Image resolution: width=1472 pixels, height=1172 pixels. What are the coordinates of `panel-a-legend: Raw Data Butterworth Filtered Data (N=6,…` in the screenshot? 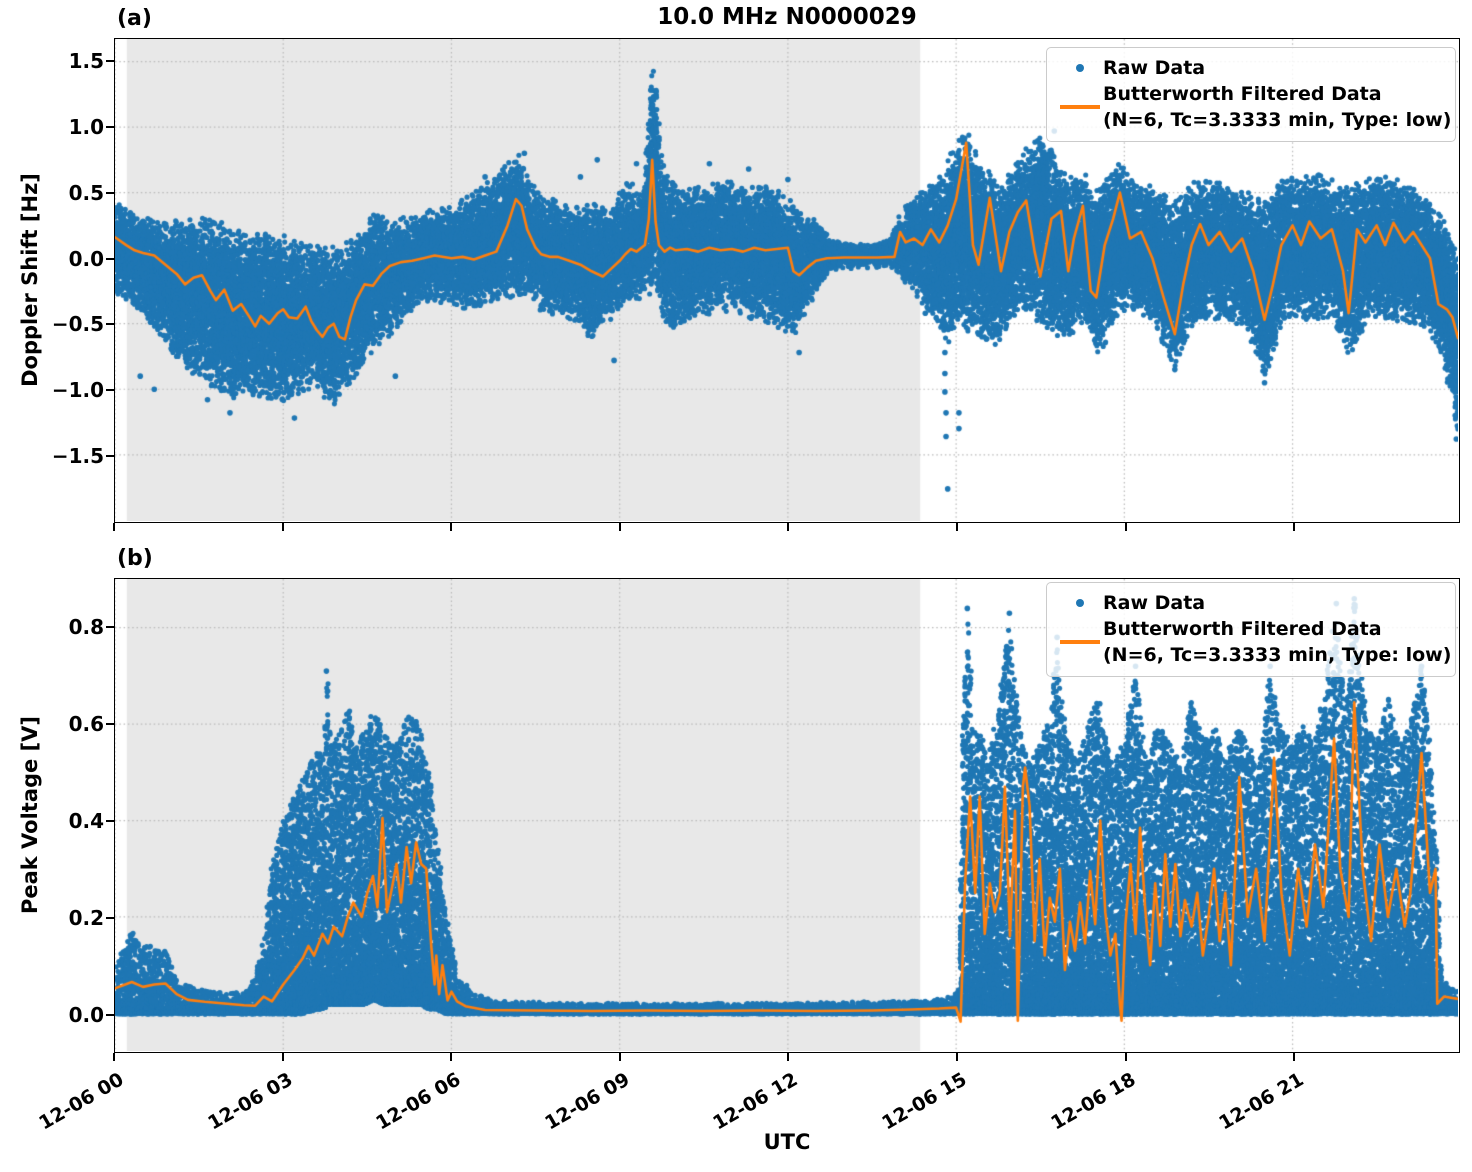 It's located at (1251, 94).